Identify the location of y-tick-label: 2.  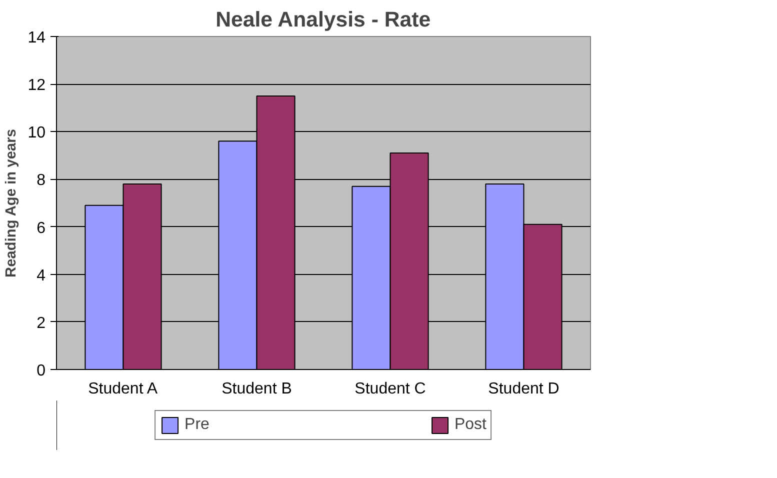
(41, 323).